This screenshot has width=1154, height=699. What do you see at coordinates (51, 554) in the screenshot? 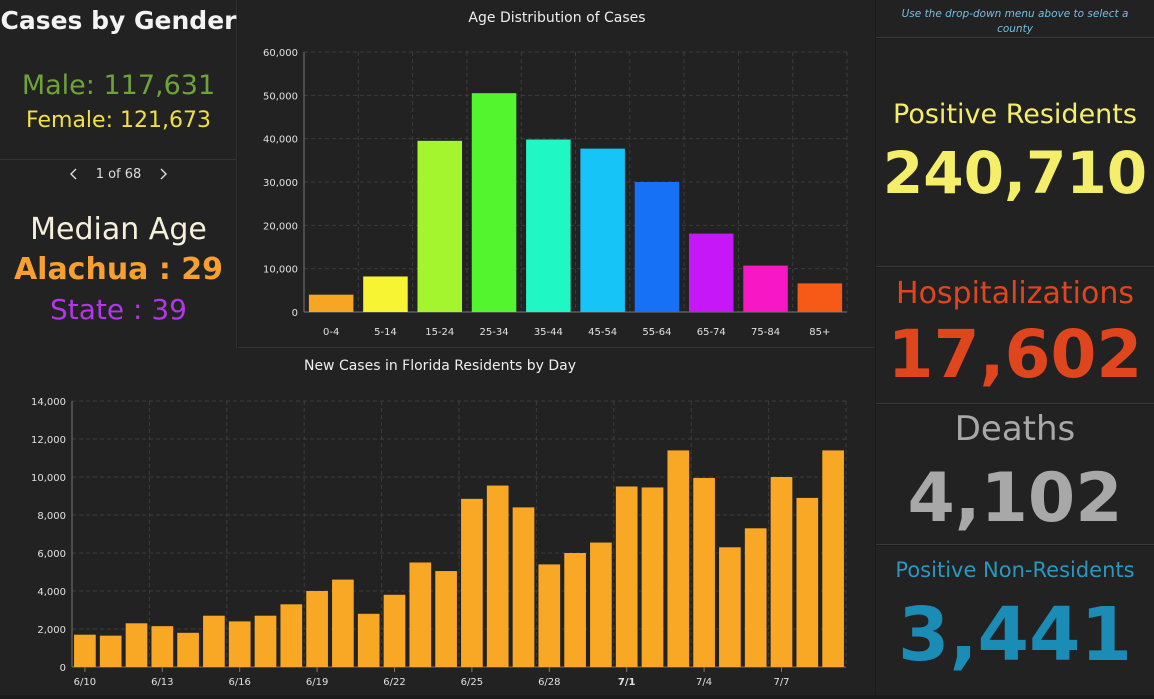
I see `y-tick-label: 6,000` at bounding box center [51, 554].